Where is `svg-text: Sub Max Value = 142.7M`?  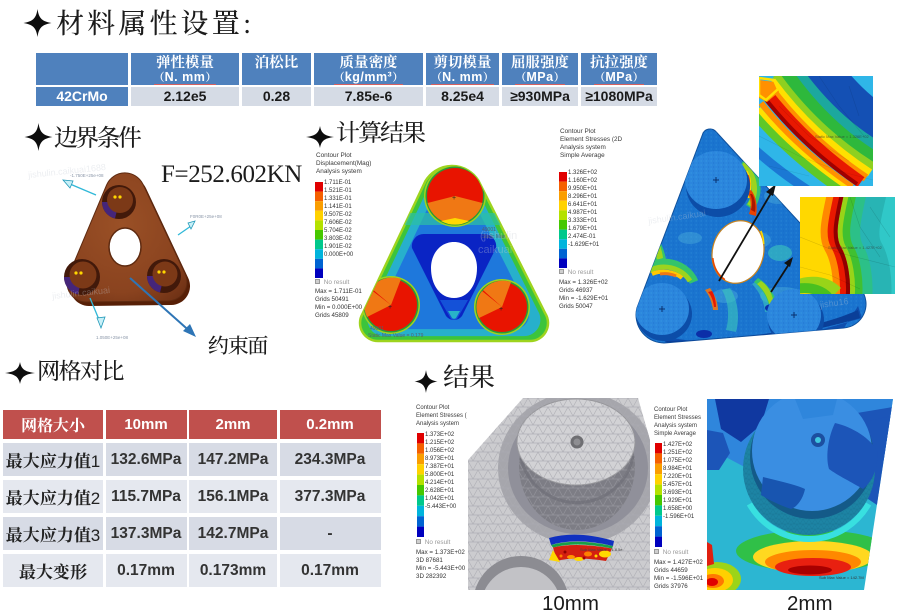 svg-text: Sub Max Value = 142.7M is located at coordinates (841, 577).